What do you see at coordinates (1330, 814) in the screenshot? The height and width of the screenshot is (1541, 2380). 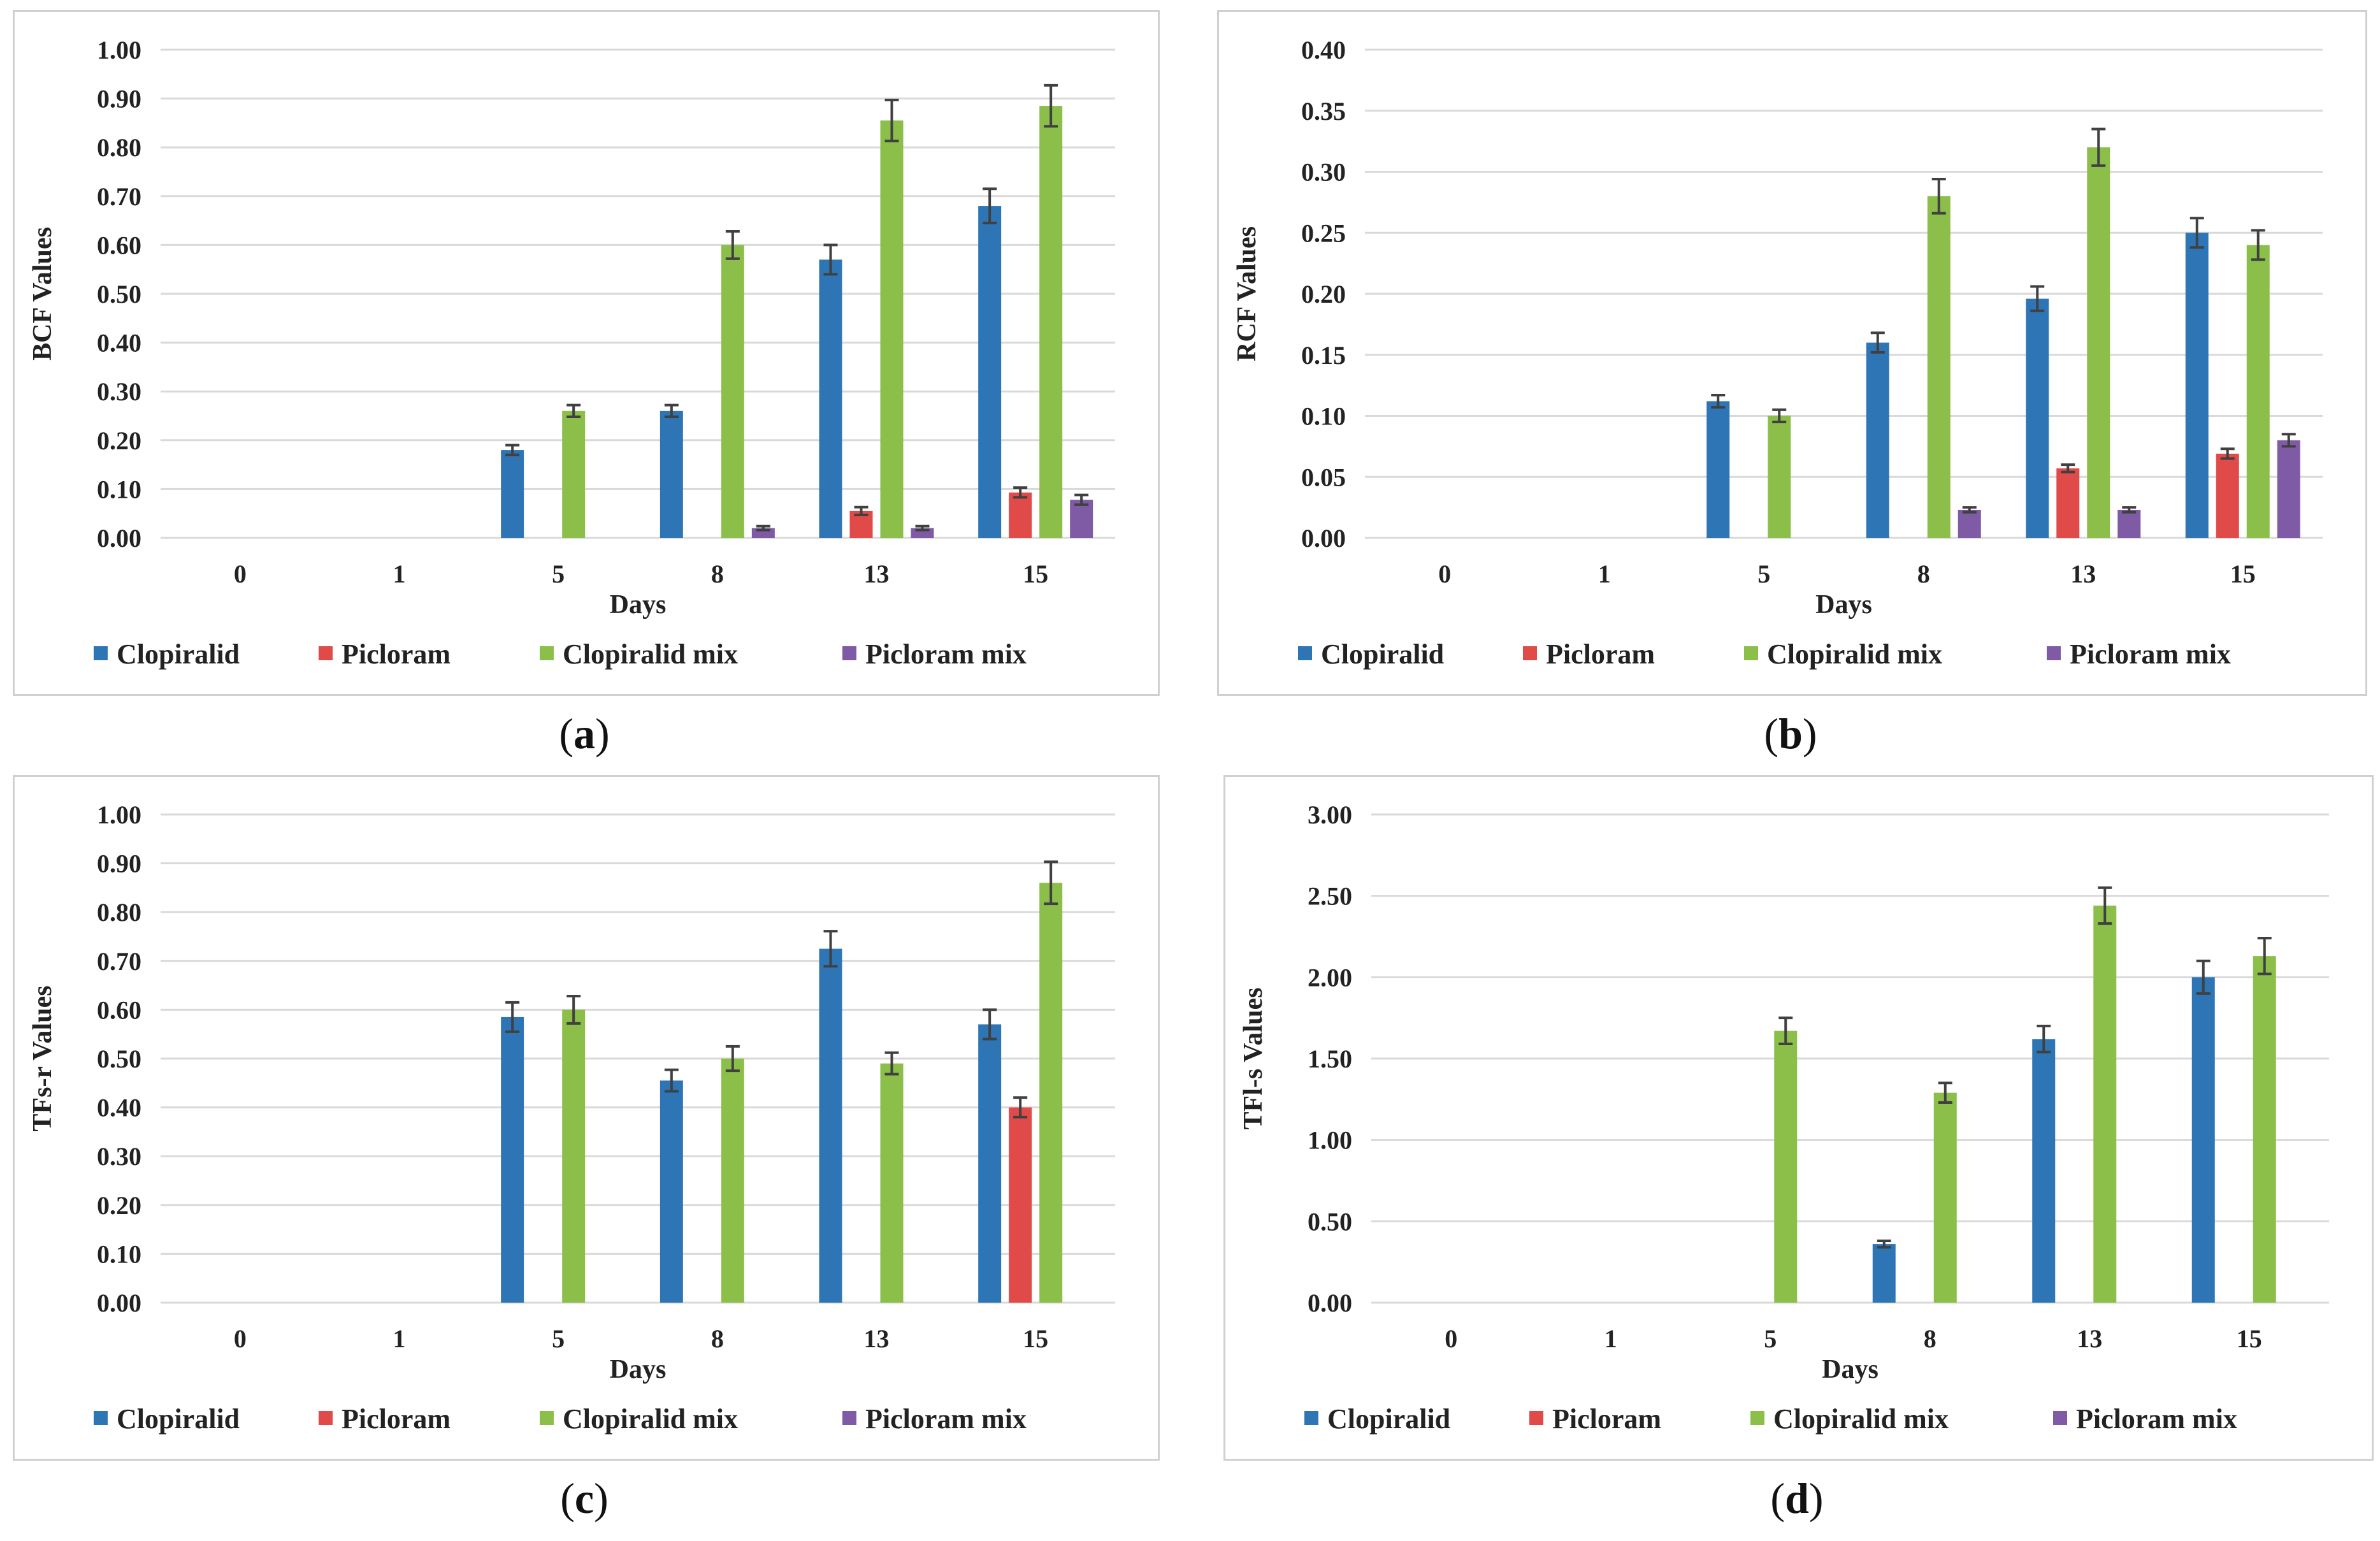 I see `y-tick-label: 3.00` at bounding box center [1330, 814].